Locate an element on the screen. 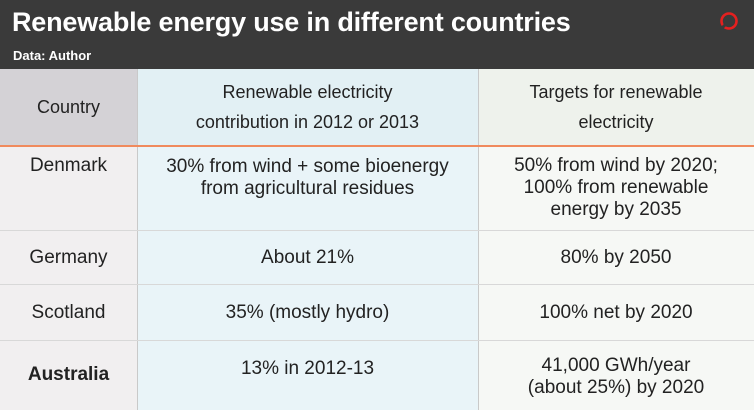 This screenshot has width=754, height=410. target-header-bg is located at coordinates (616, 107).